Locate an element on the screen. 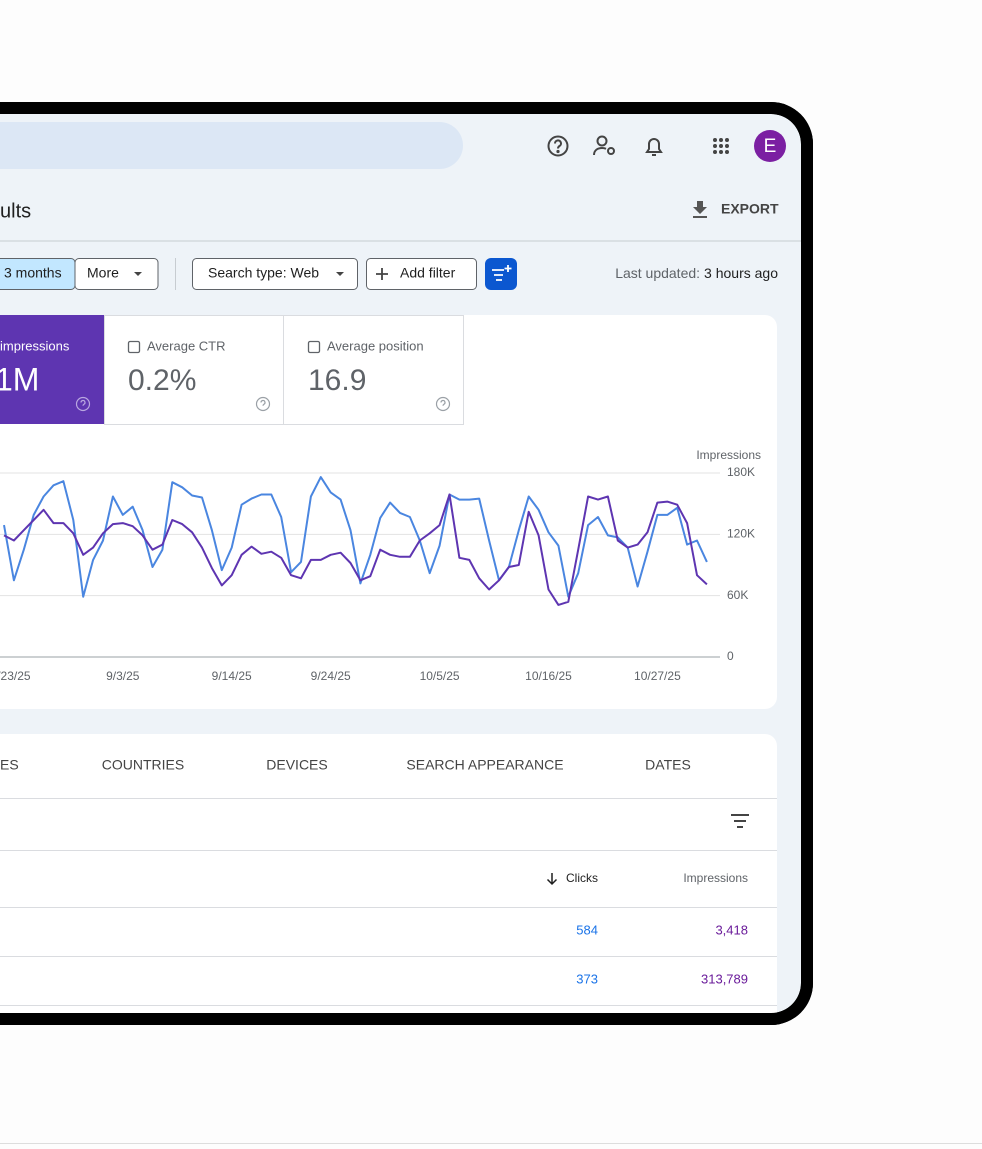 This screenshot has width=982, height=1149. last-updated: Last updated: 3 hours ago is located at coordinates (696, 273).